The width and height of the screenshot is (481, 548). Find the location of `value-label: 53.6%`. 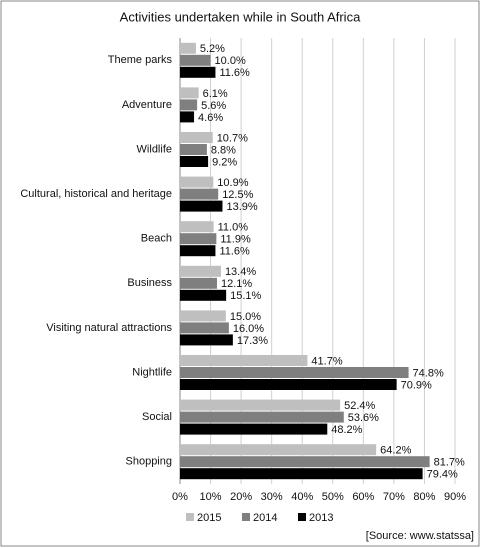

value-label: 53.6% is located at coordinates (363, 418).